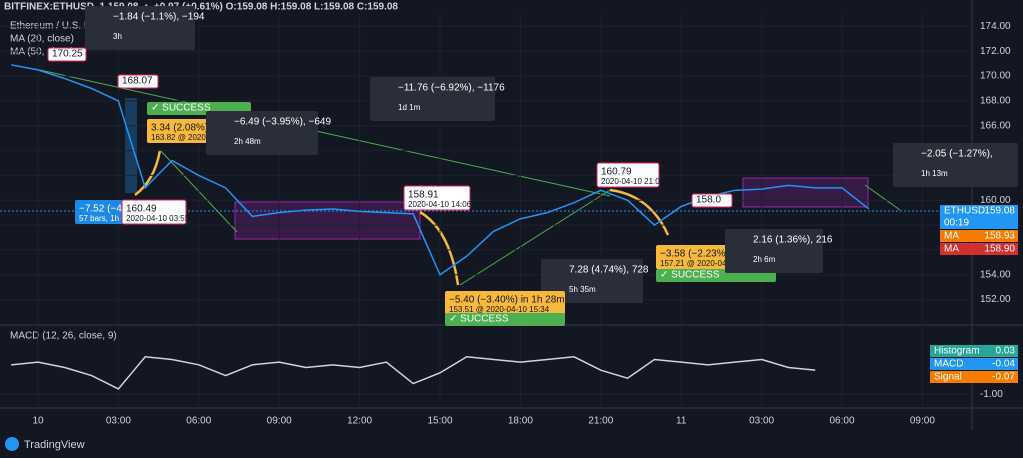 The width and height of the screenshot is (1023, 458). I want to click on y-tick-label: 170.00, so click(995, 76).